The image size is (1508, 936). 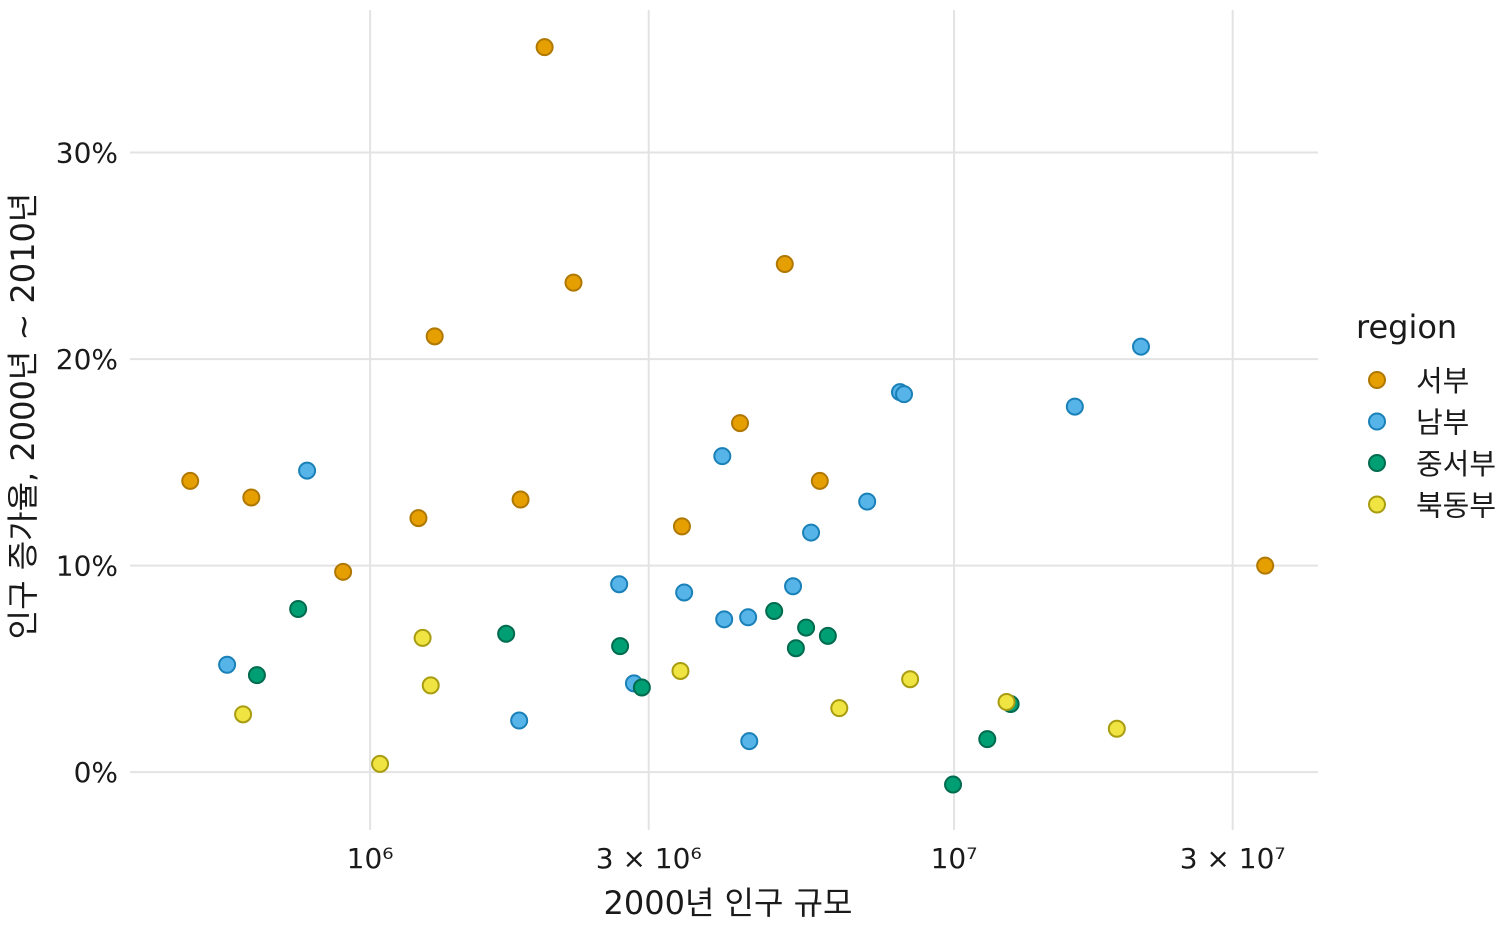 What do you see at coordinates (1456, 506) in the screenshot?
I see `legend-label: 북동부` at bounding box center [1456, 506].